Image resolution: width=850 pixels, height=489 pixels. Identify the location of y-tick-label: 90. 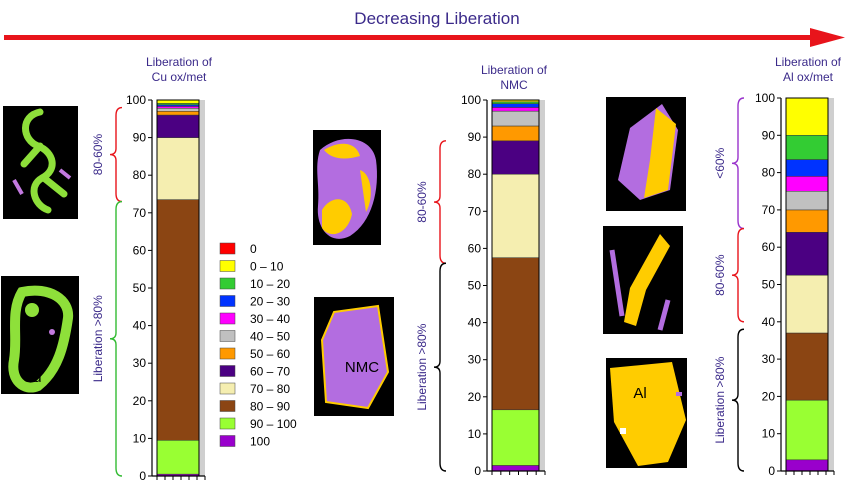
(769, 135).